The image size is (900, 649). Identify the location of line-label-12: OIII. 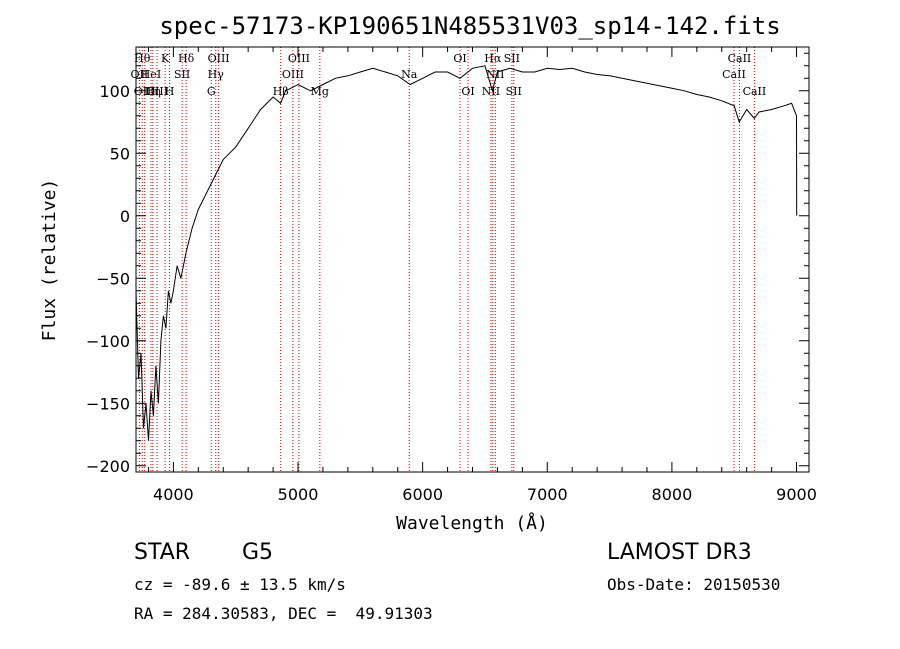
(219, 58).